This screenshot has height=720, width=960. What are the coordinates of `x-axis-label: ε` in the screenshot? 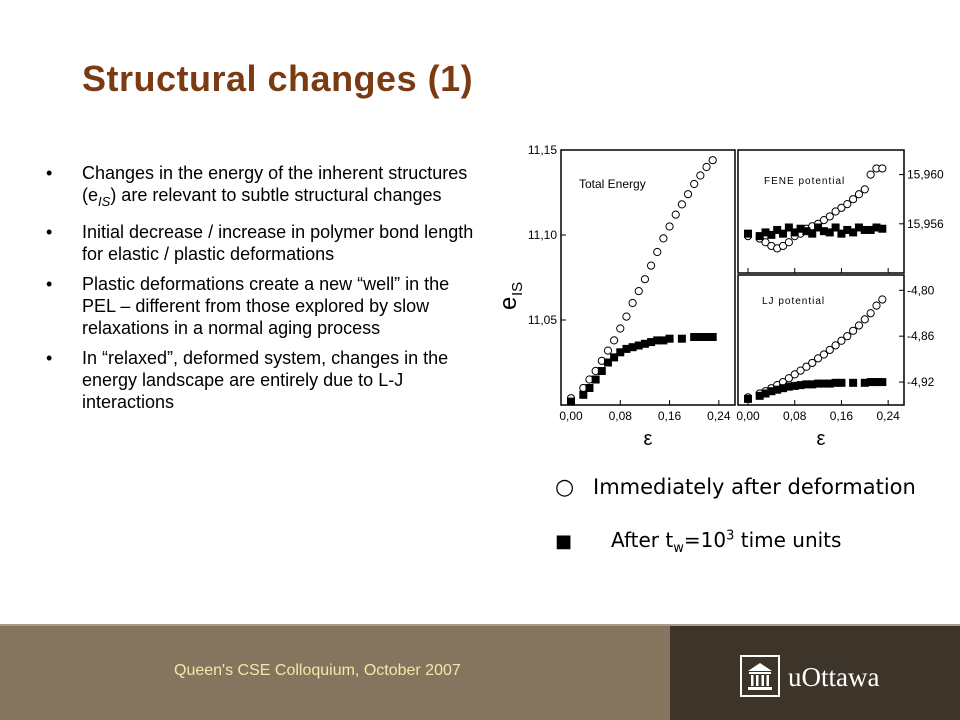 It's located at (648, 439).